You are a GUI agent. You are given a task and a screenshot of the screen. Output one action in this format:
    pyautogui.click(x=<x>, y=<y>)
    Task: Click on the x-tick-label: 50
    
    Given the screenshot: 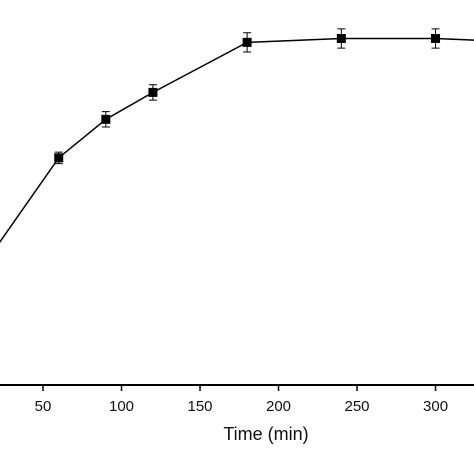 What is the action you would take?
    pyautogui.click(x=43, y=406)
    